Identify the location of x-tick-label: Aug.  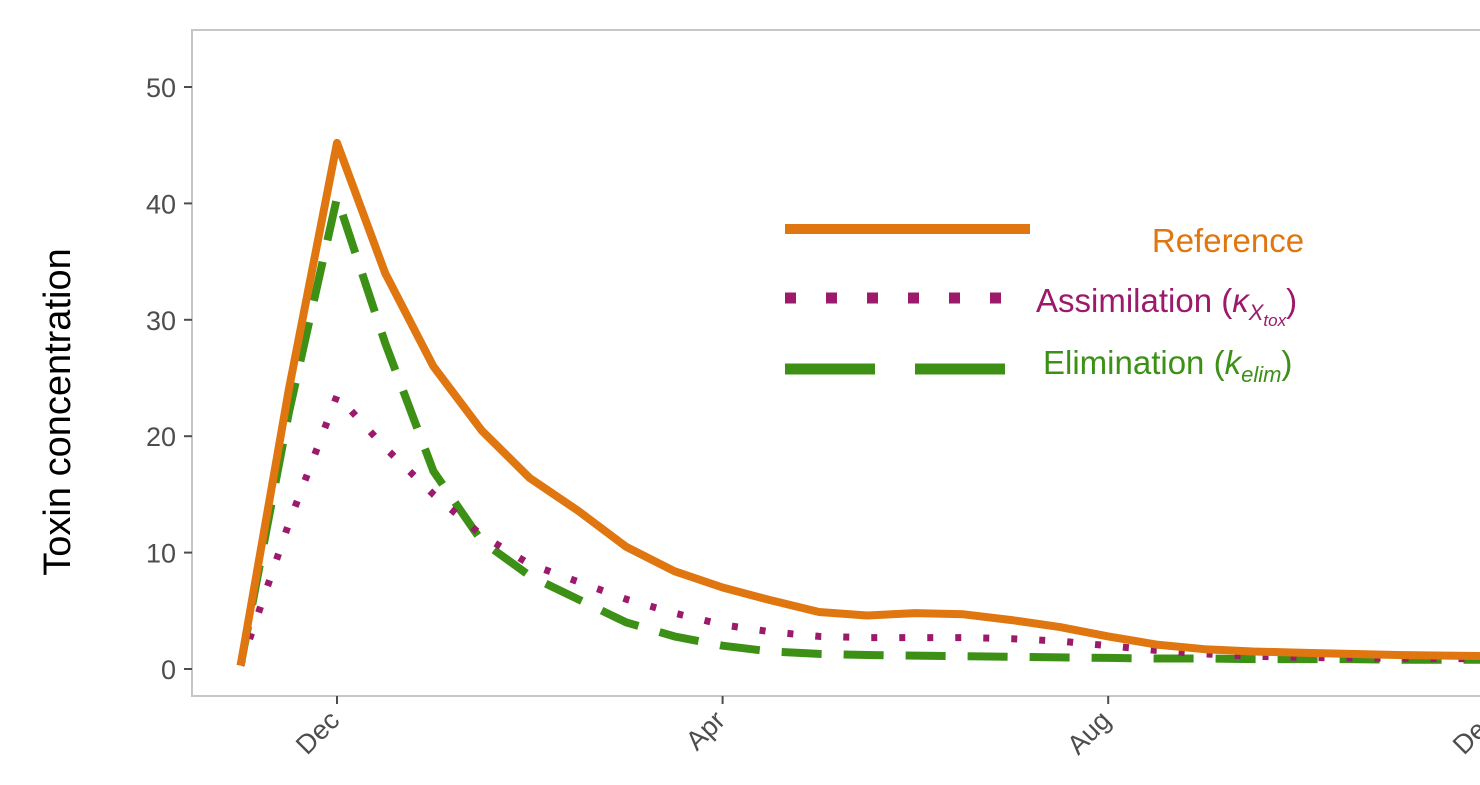
(1088, 732).